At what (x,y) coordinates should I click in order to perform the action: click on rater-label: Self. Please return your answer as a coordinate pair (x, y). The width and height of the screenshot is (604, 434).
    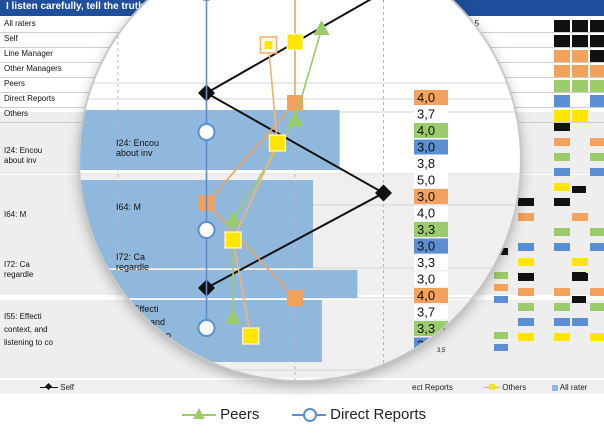
    Looking at the image, I should click on (11, 38).